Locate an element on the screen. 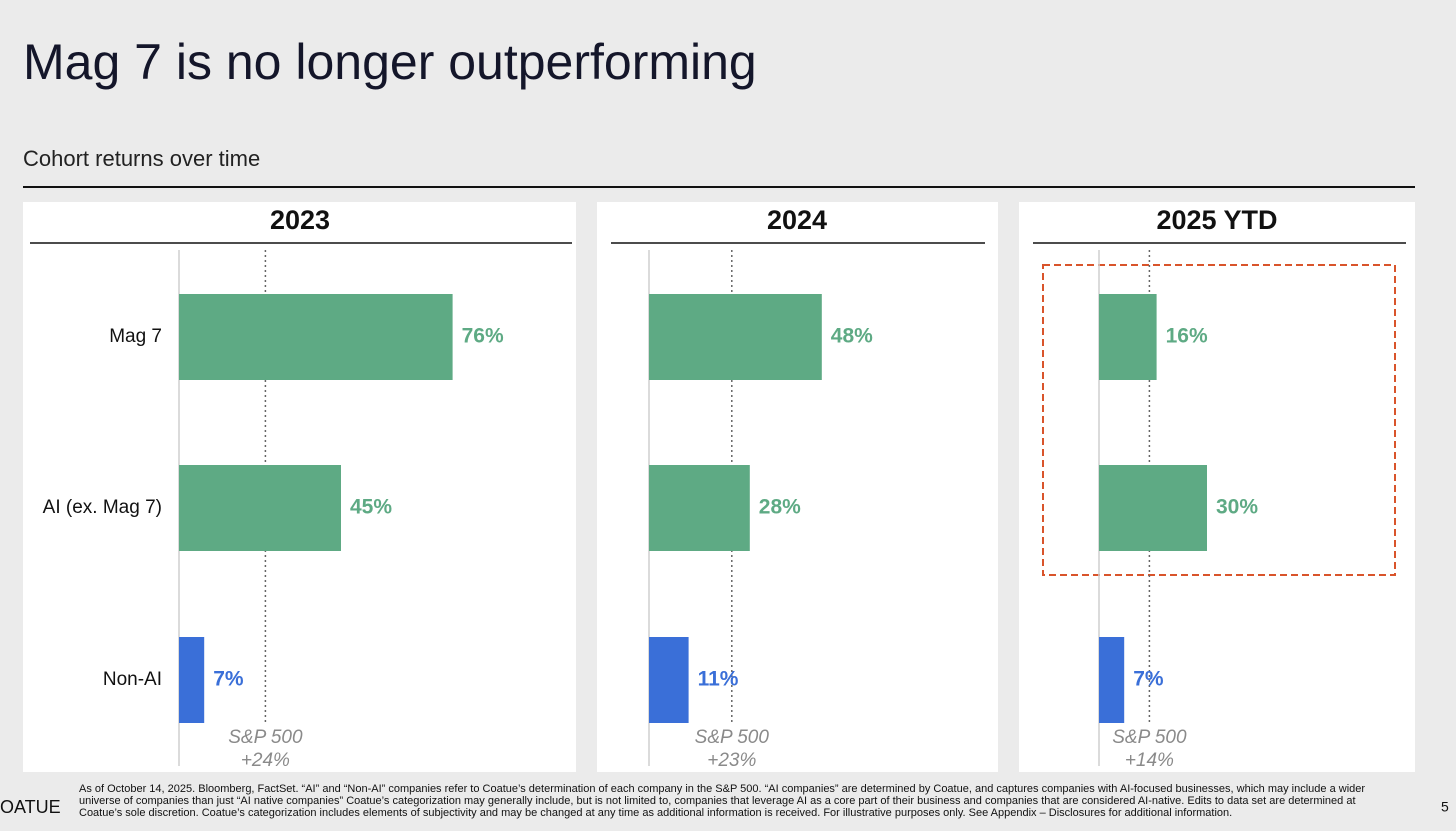 This screenshot has width=1456, height=831. value-label: 11% is located at coordinates (718, 679).